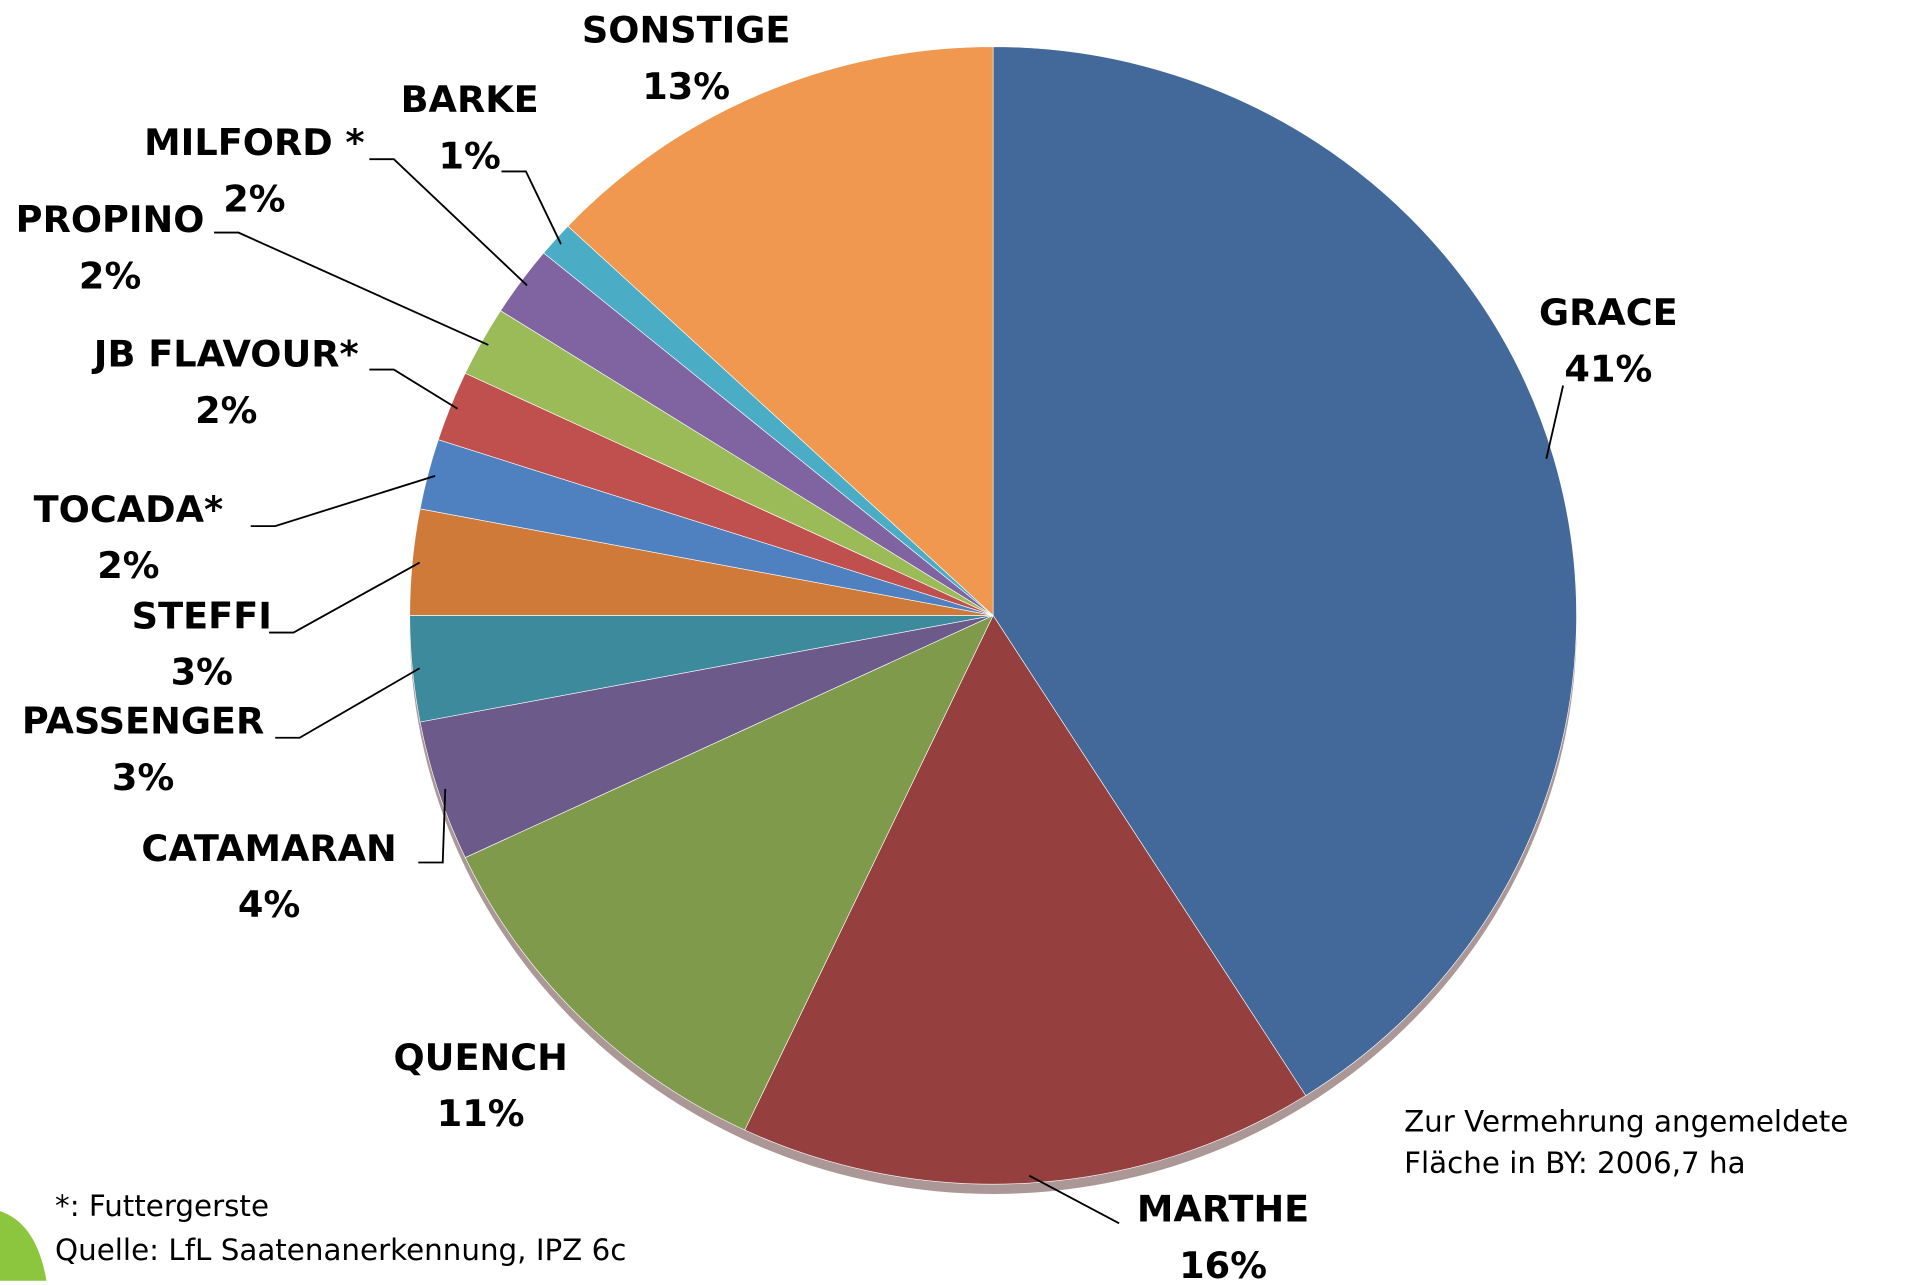 Image resolution: width=1908 pixels, height=1285 pixels. Describe the element at coordinates (686, 30) in the screenshot. I see `category-label: SONSTIGE` at that location.